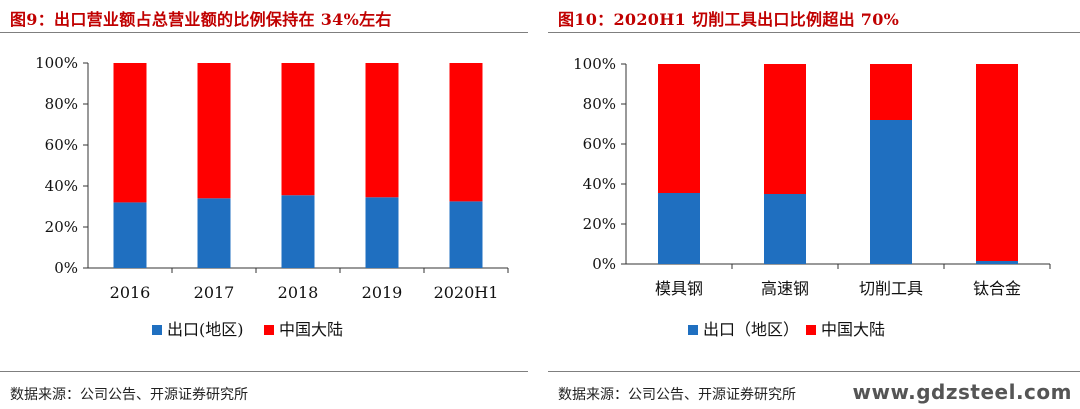 The height and width of the screenshot is (409, 1080). What do you see at coordinates (466, 292) in the screenshot?
I see `x-tick-label: 2020H1` at bounding box center [466, 292].